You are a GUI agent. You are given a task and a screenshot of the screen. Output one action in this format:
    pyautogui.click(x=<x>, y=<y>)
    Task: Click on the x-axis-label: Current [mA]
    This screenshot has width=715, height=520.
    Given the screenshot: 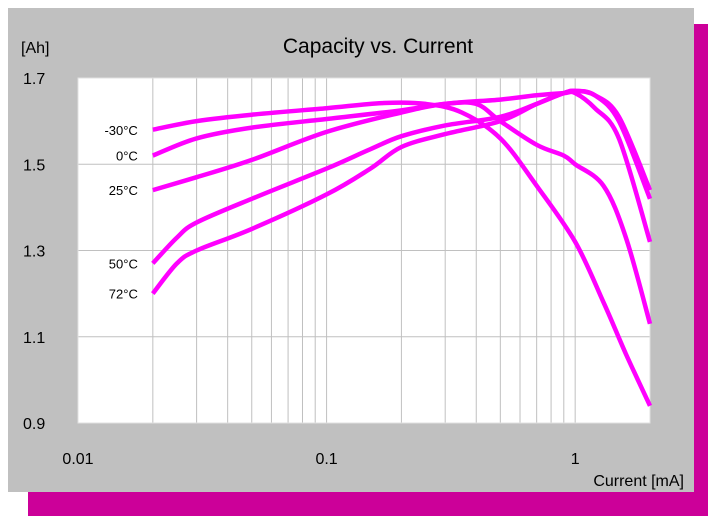 What is the action you would take?
    pyautogui.click(x=638, y=481)
    